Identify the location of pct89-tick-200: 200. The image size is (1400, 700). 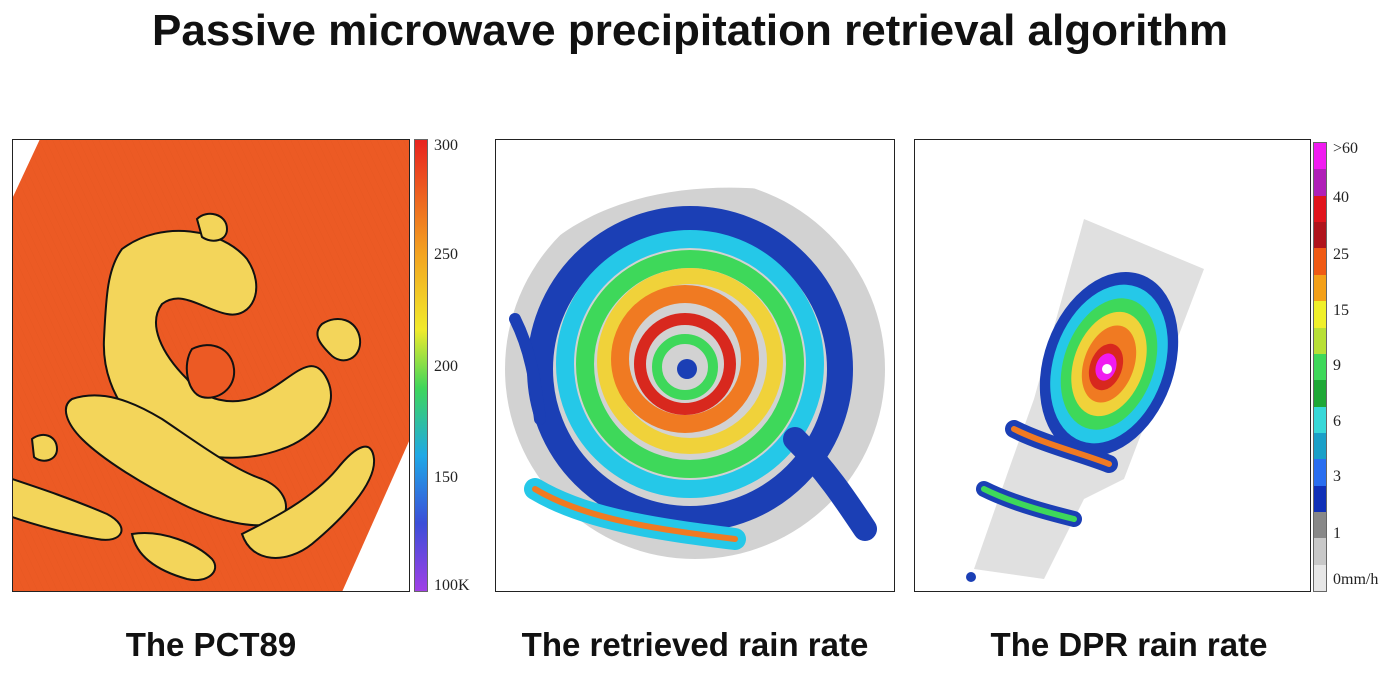
(446, 366).